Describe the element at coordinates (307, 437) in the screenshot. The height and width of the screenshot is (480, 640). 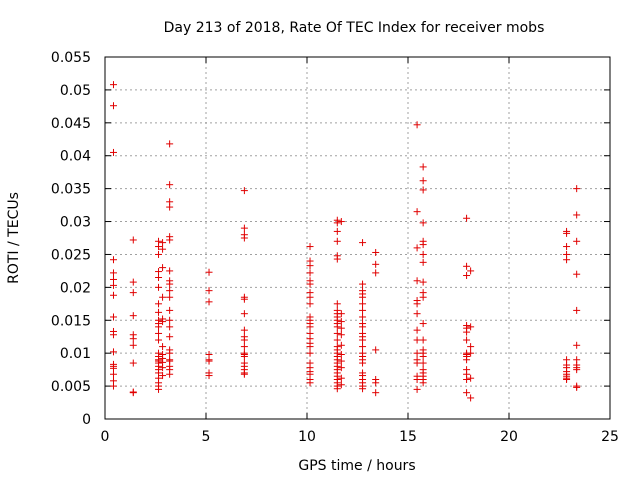
I see `x-tick-label: 10` at that location.